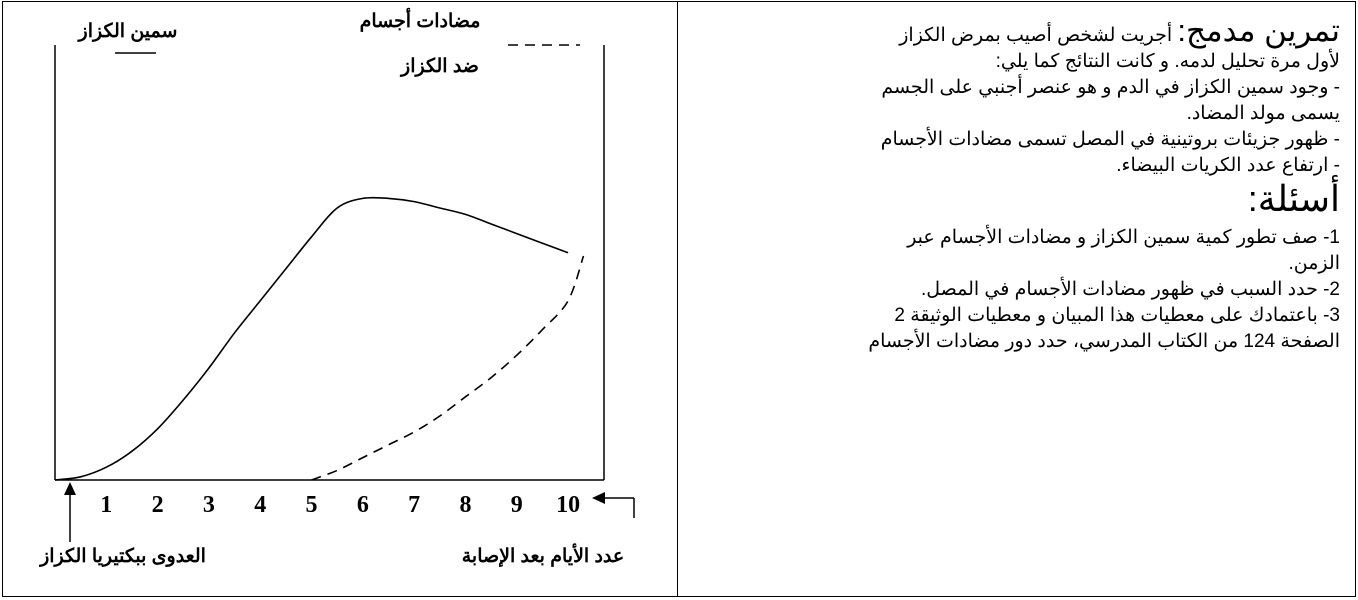 The height and width of the screenshot is (600, 1358). Describe the element at coordinates (363, 505) in the screenshot. I see `x-tick-label: 6` at that location.